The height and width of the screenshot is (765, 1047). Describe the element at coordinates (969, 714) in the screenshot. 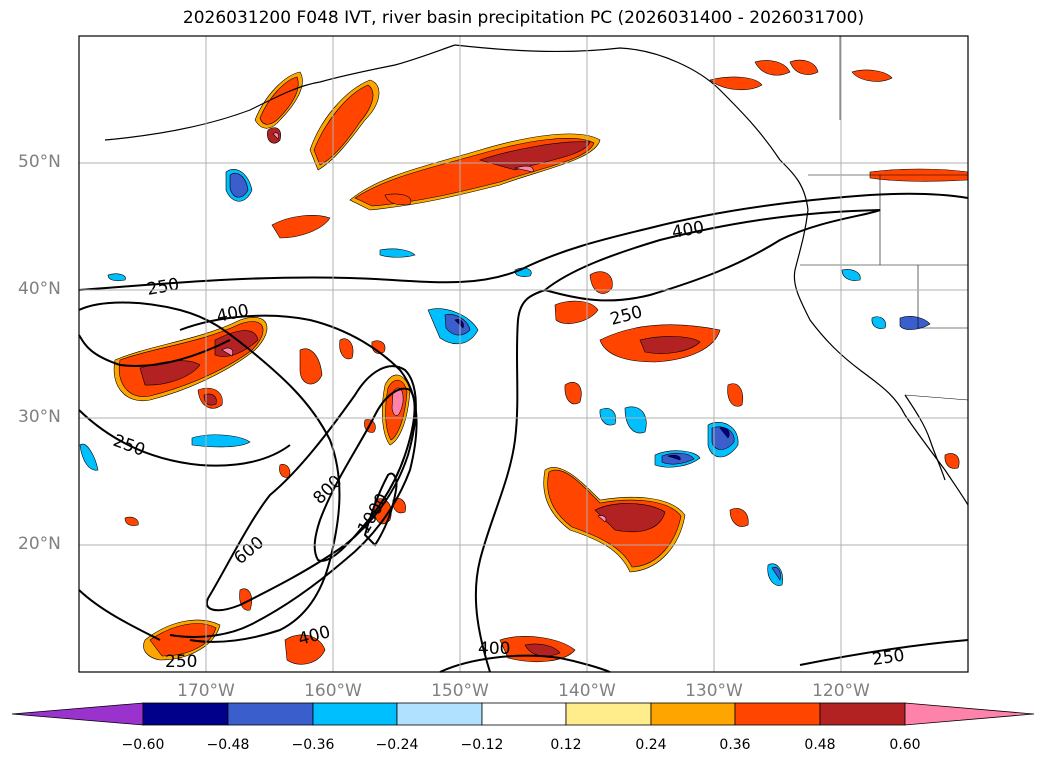

I see `colorbar-extend-high` at that location.